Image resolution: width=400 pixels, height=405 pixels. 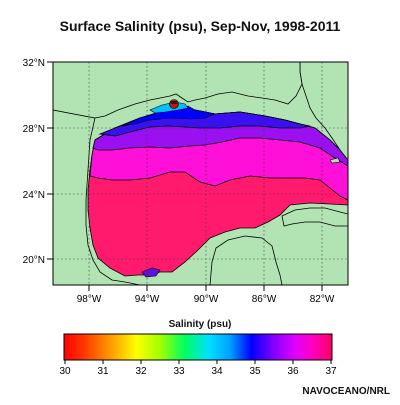 What do you see at coordinates (255, 371) in the screenshot?
I see `colorbar-tick-label: 35` at bounding box center [255, 371].